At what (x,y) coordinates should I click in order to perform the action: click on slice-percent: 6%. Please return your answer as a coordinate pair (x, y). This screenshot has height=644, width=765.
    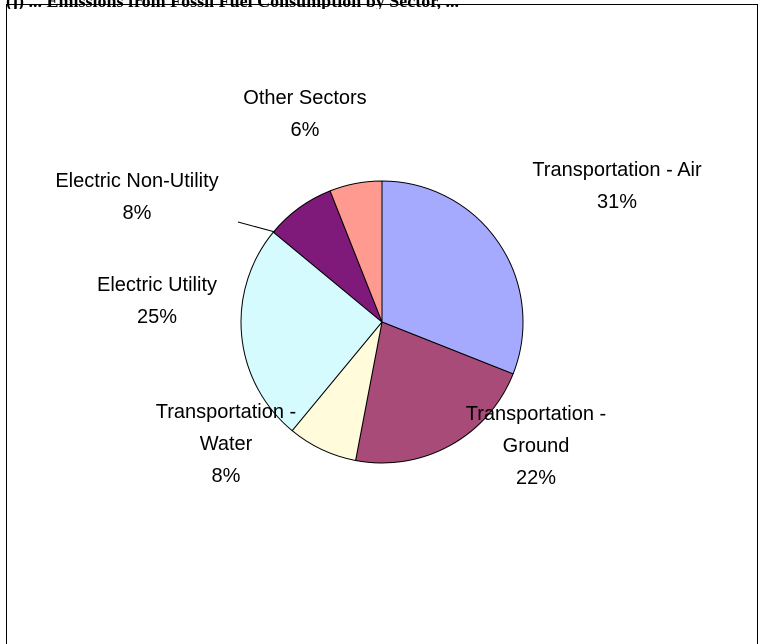
    Looking at the image, I should click on (305, 130).